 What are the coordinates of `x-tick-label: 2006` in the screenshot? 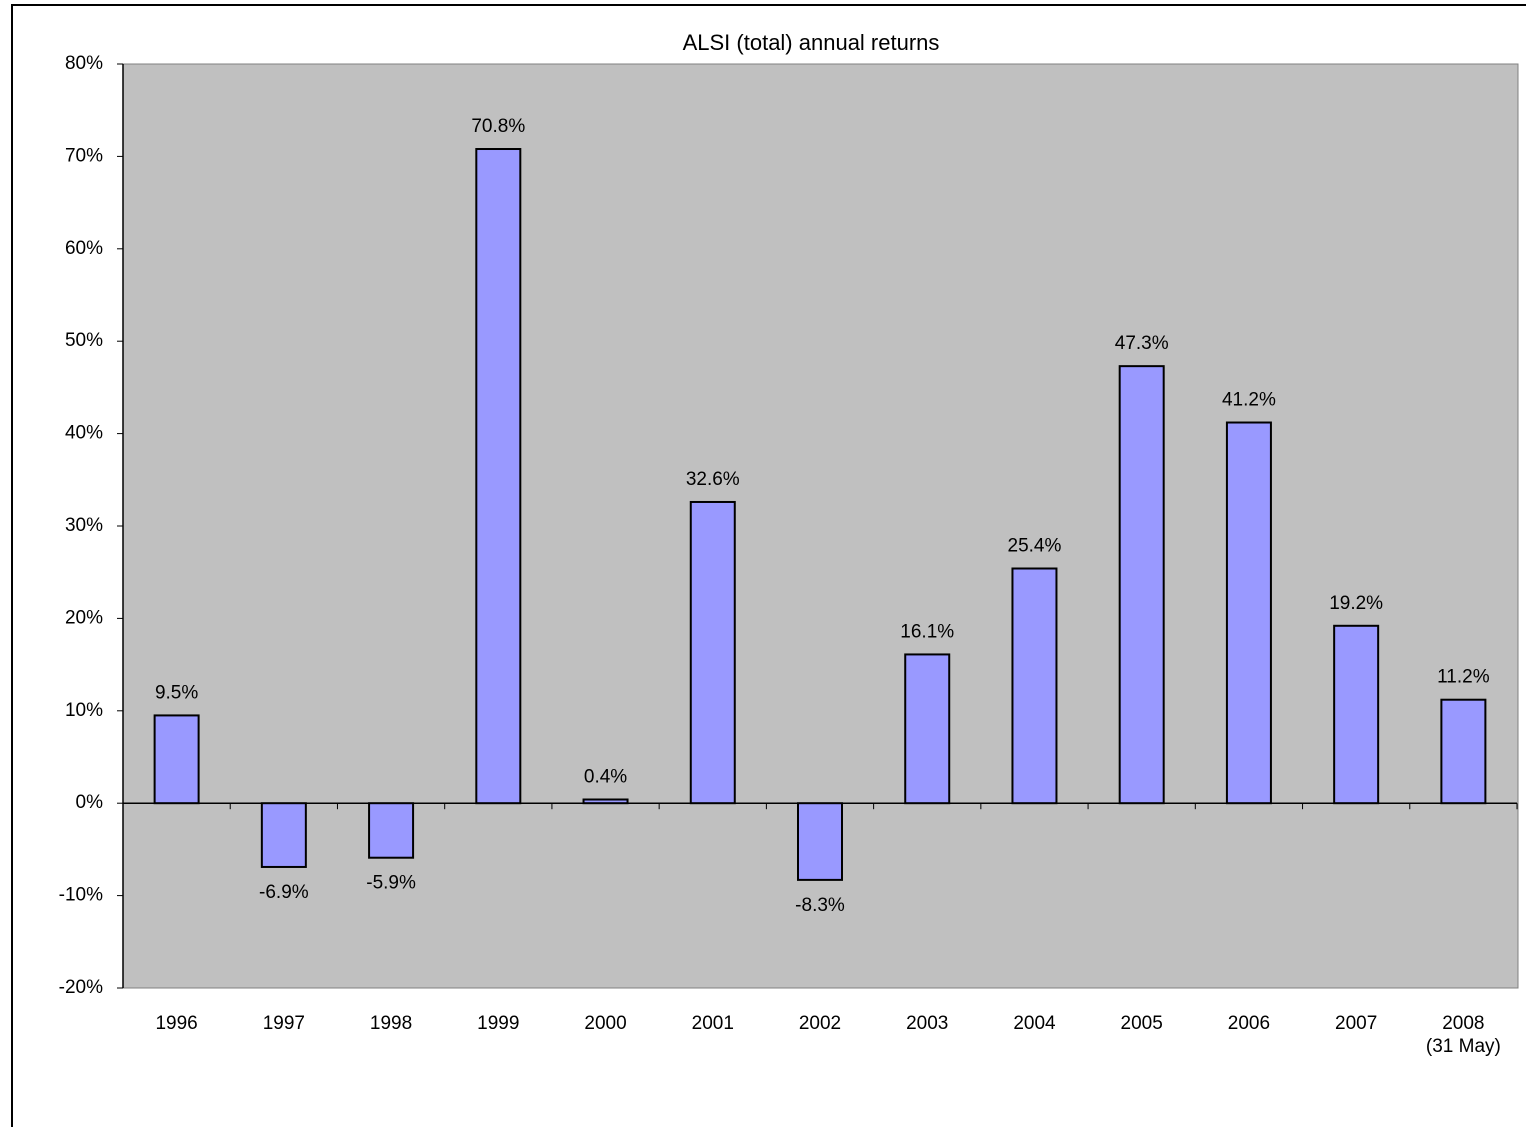 It's located at (1249, 1023).